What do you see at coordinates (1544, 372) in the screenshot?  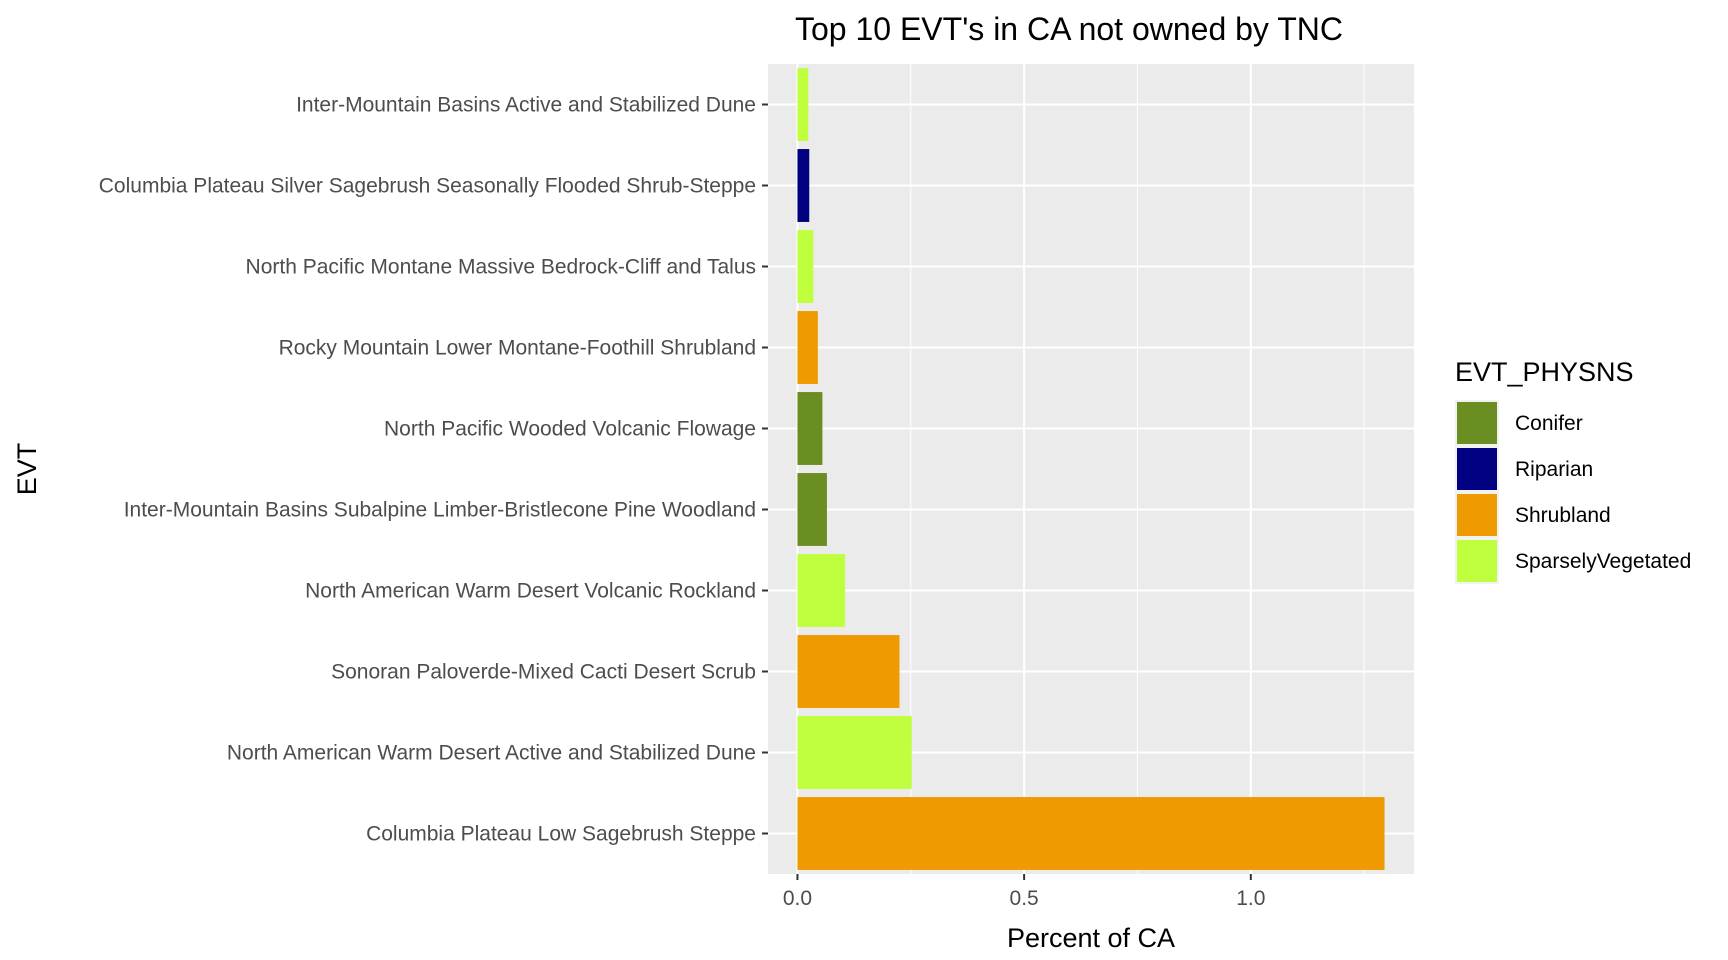 I see `legend-title: EVT_PHYSNS` at bounding box center [1544, 372].